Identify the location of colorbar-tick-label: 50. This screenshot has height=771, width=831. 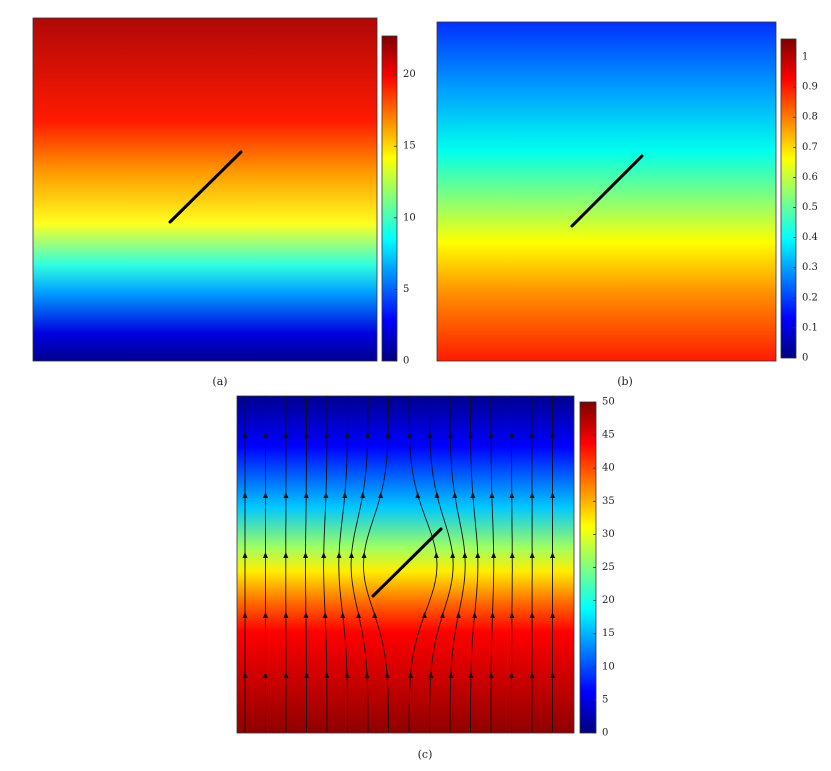
(608, 402).